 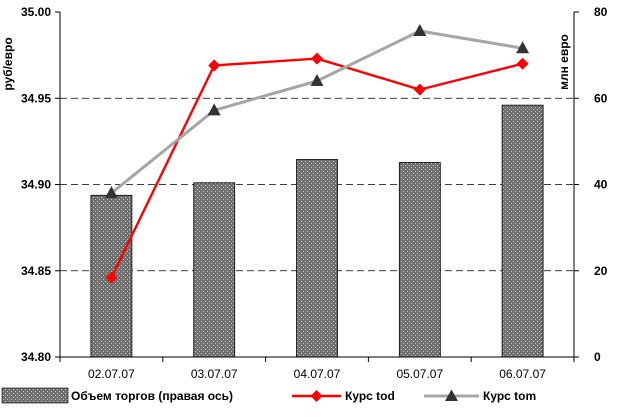 What do you see at coordinates (316, 396) in the screenshot?
I see `legend-marker-tod` at bounding box center [316, 396].